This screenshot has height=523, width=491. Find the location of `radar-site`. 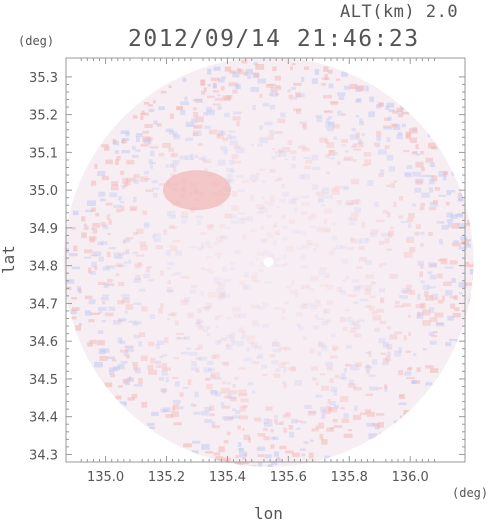

radar-site is located at coordinates (268, 261).